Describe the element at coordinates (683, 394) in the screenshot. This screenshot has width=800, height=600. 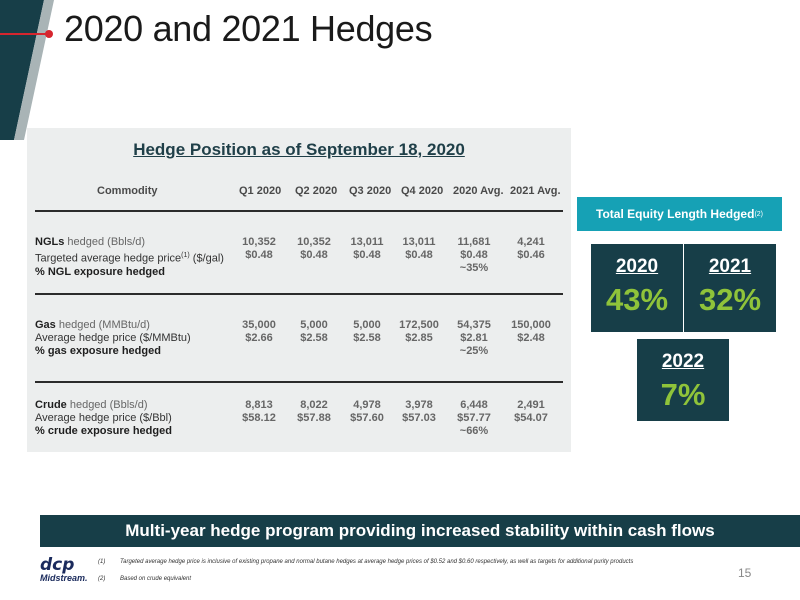
I see `equity-pct-2022: 7%` at that location.